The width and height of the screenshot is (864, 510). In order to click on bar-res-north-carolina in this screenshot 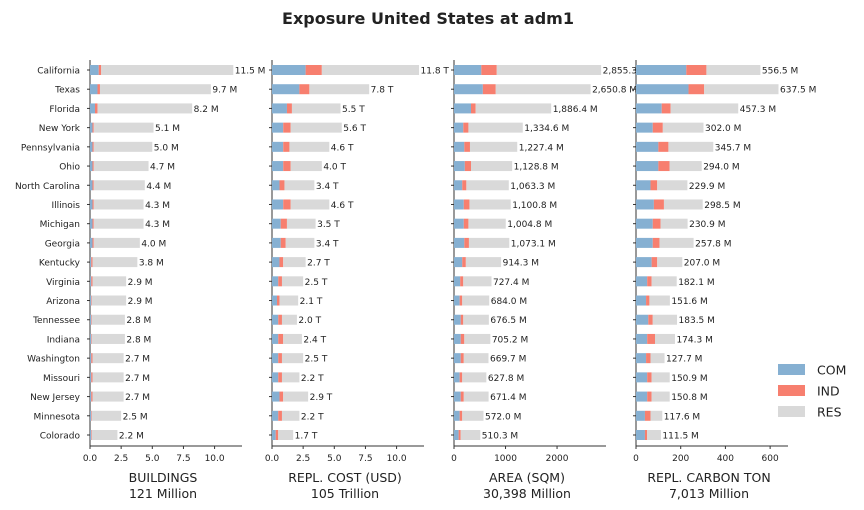, I will do `click(299, 185)`.